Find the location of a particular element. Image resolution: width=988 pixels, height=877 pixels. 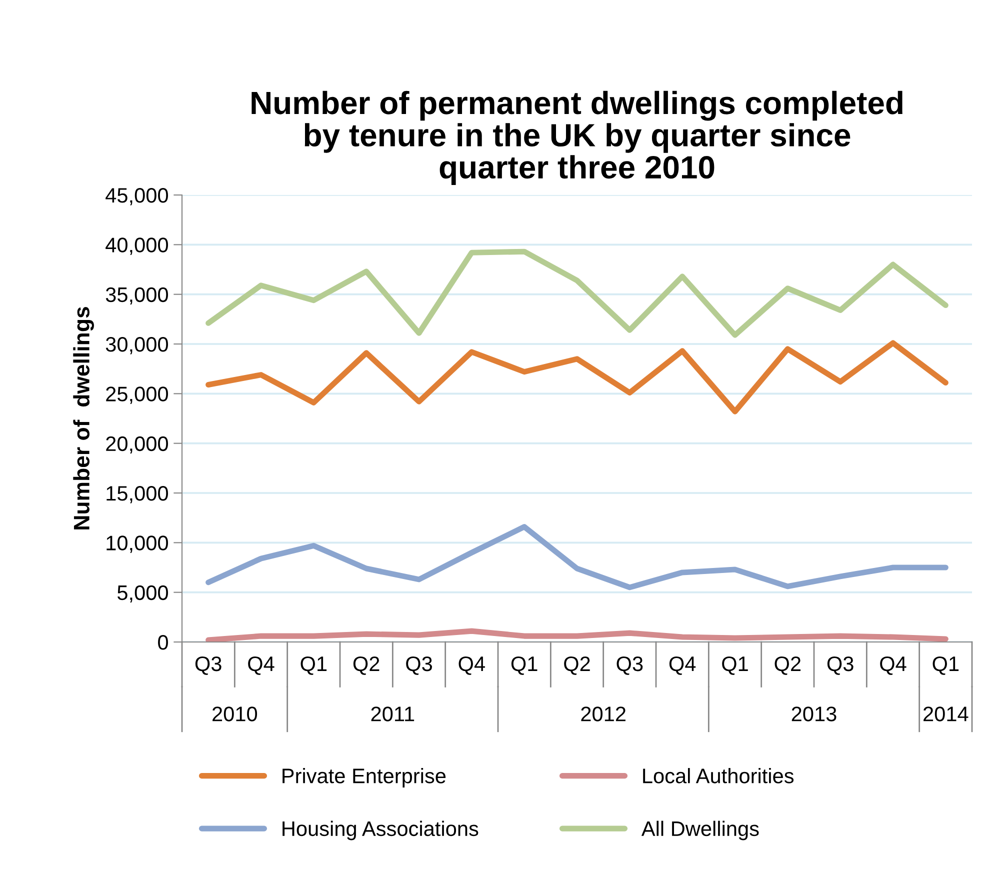

legend-label: Housing Associations is located at coordinates (380, 830).